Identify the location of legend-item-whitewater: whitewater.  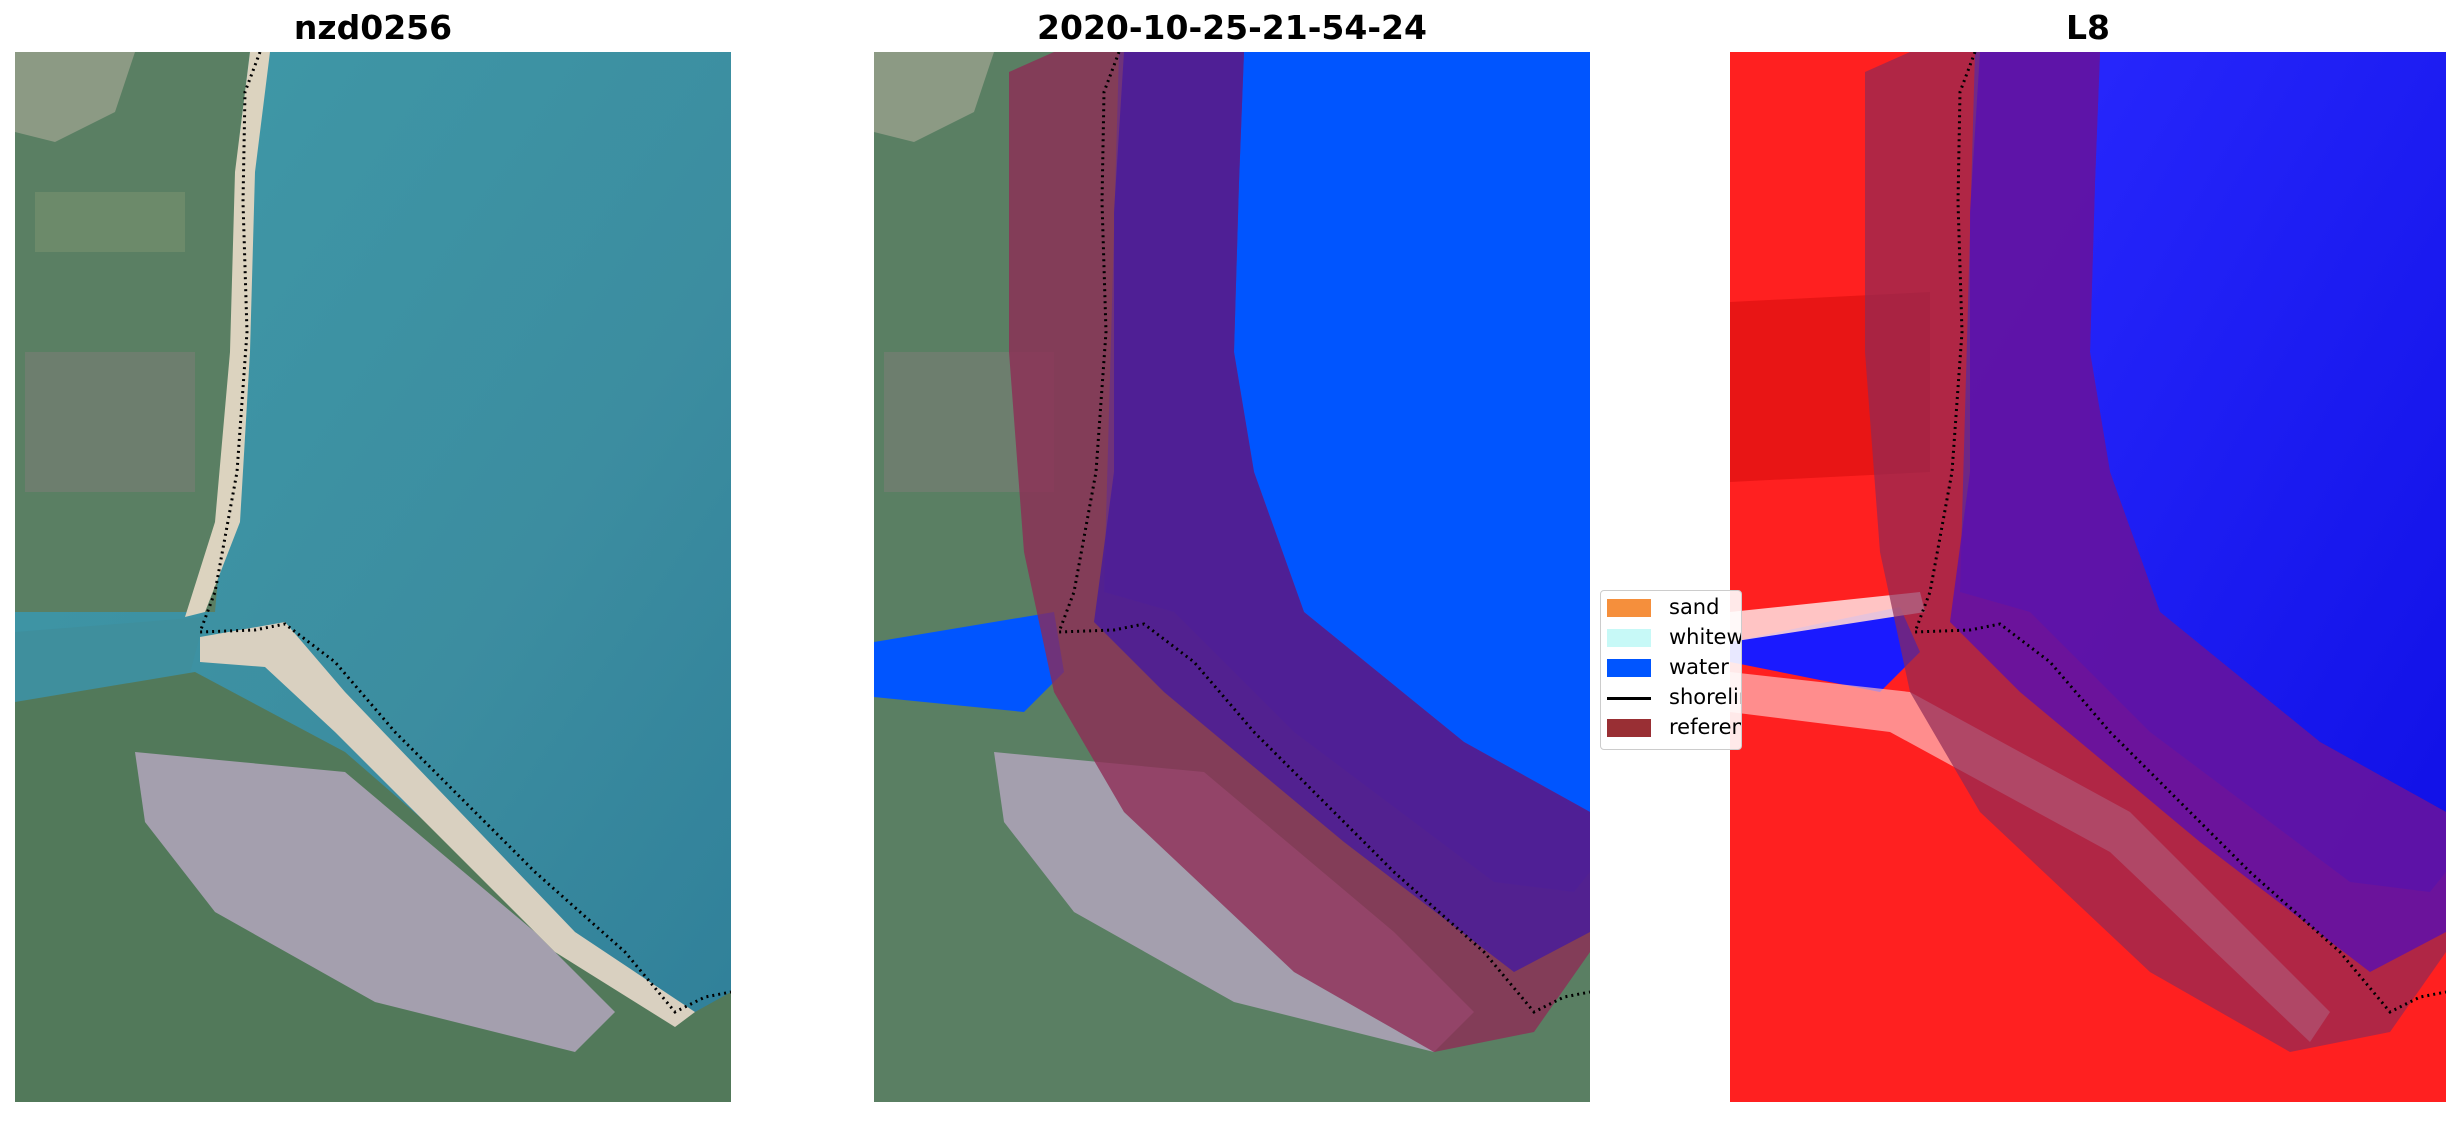
(1674, 637).